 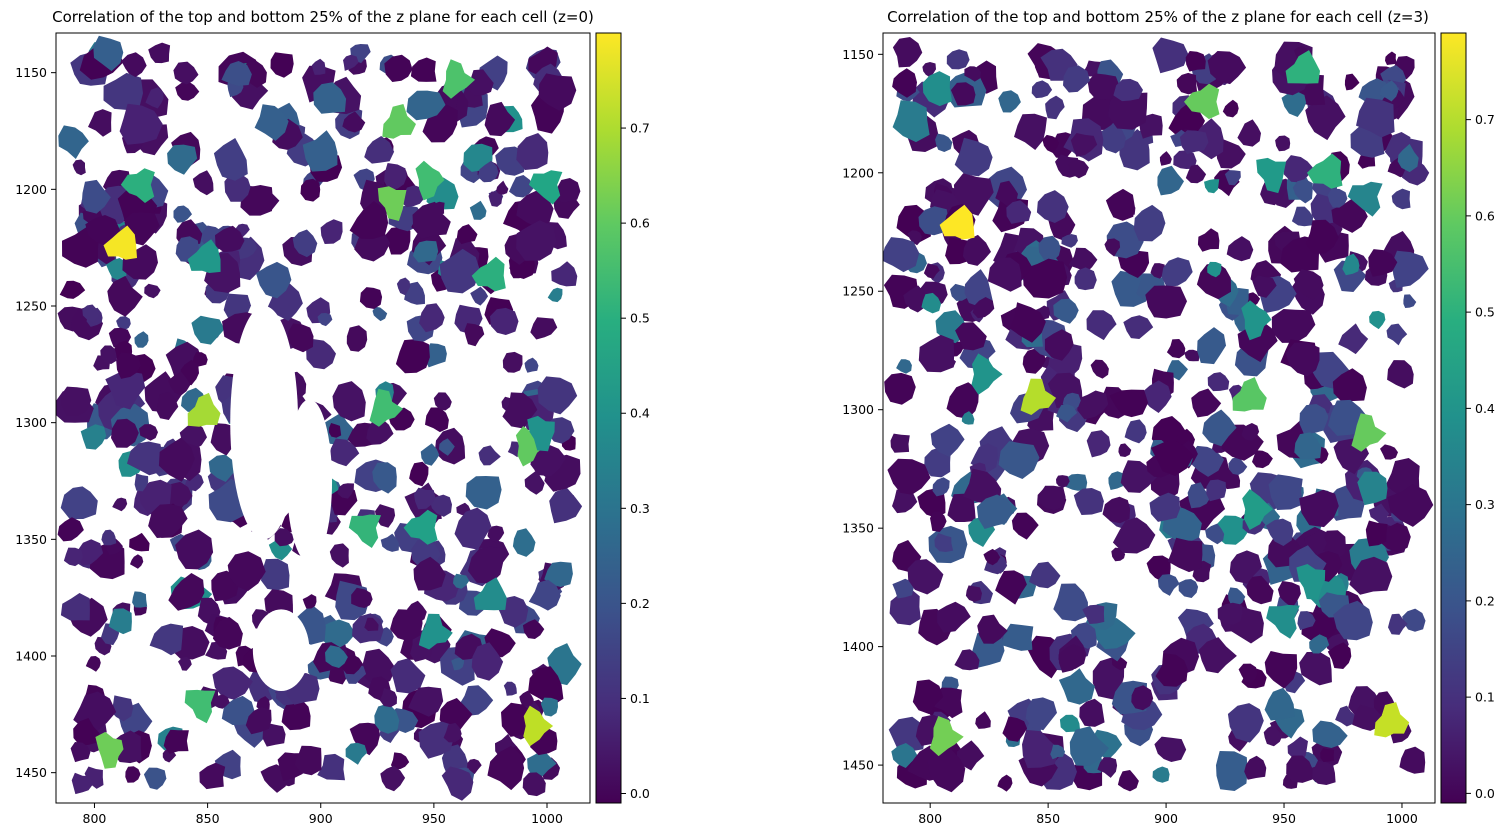 I want to click on y-tick-label: 1300, so click(x=31, y=422).